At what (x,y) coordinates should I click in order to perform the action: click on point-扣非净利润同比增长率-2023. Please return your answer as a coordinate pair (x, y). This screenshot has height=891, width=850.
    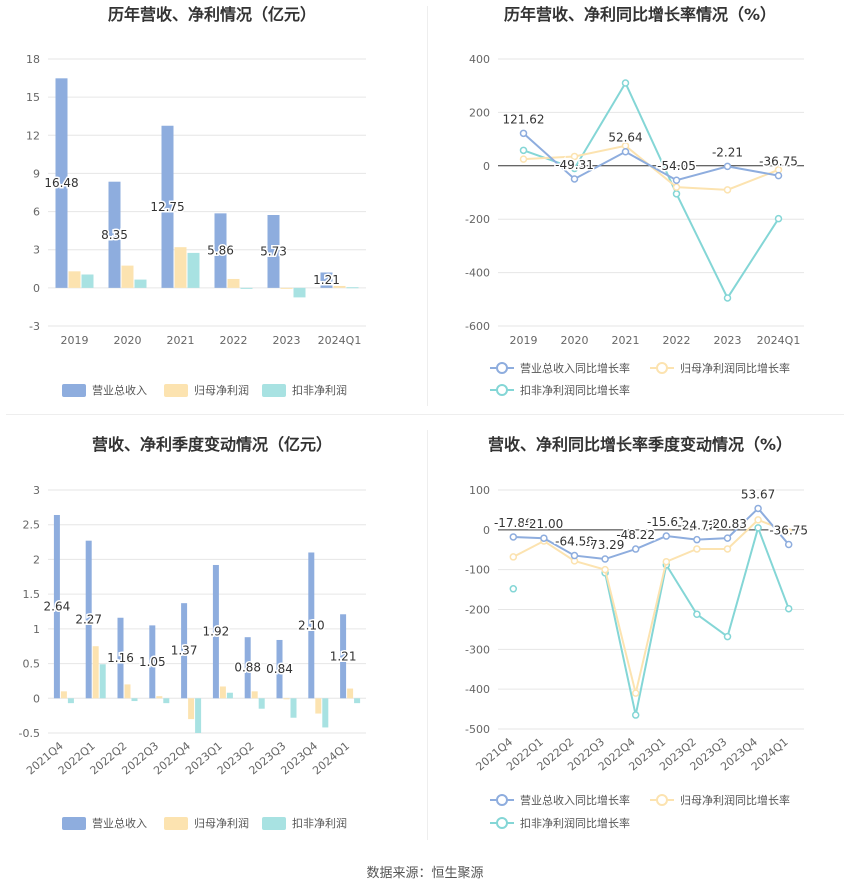
    Looking at the image, I should click on (727, 298).